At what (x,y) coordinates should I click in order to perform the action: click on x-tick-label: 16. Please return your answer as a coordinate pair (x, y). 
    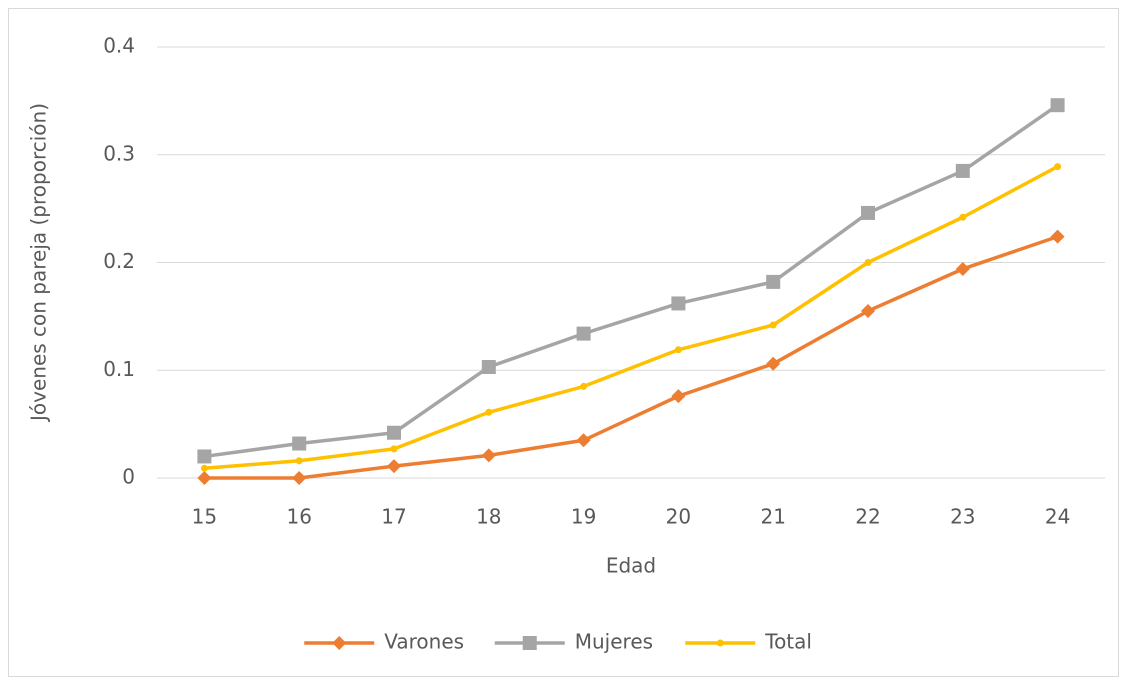
    Looking at the image, I should click on (298, 517).